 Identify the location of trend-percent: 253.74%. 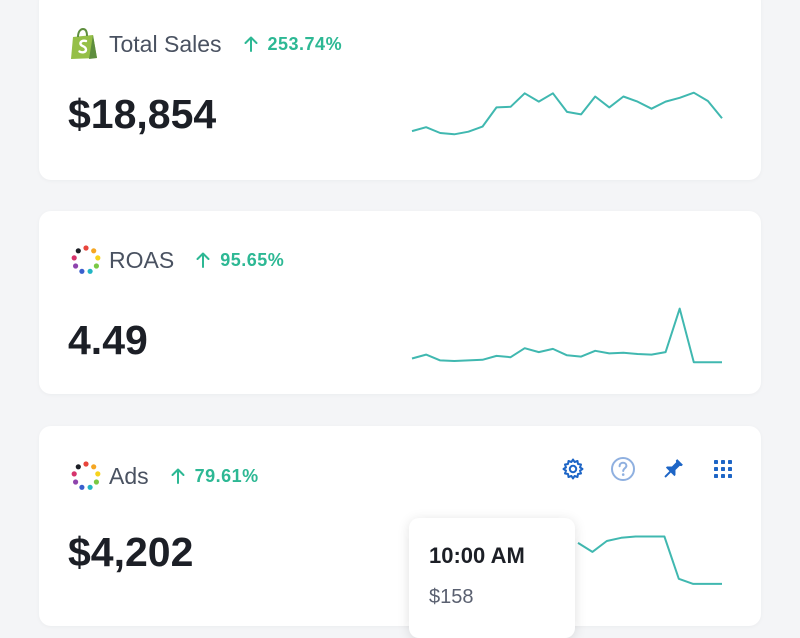
(305, 43).